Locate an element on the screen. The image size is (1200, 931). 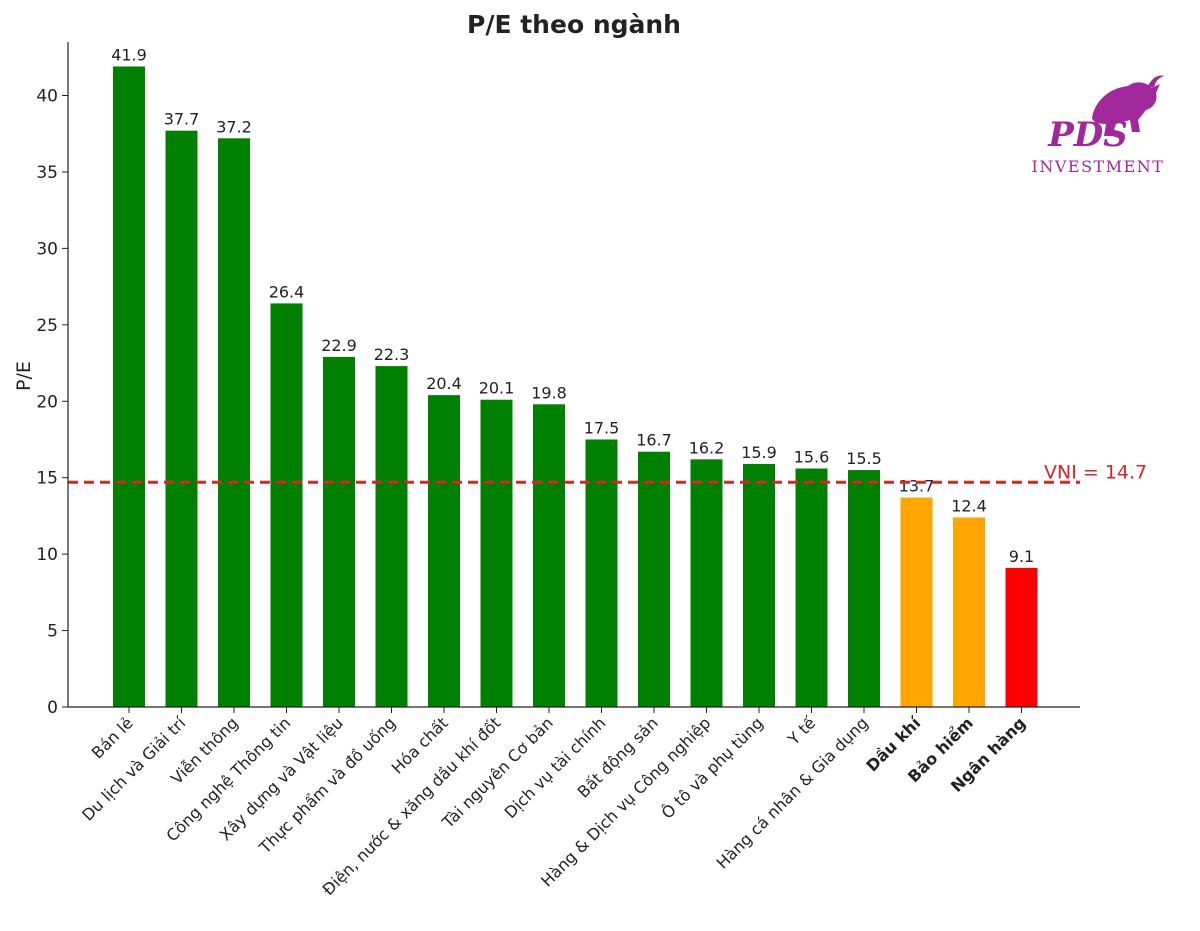
pds-investment-logo: PDS INVESTMENT is located at coordinates (1098, 125).